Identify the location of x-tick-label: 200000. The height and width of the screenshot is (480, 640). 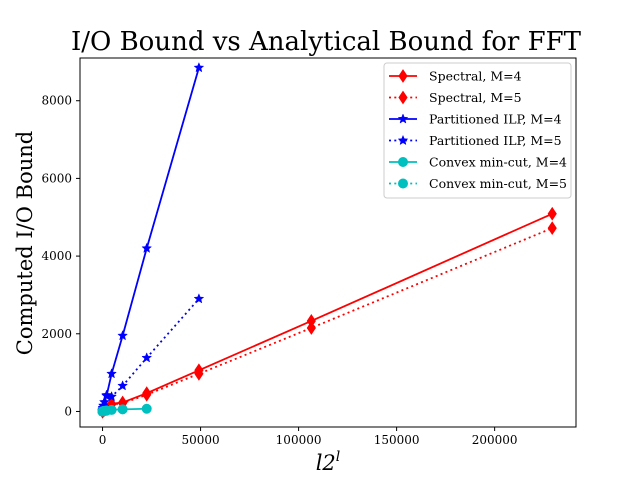
(495, 440).